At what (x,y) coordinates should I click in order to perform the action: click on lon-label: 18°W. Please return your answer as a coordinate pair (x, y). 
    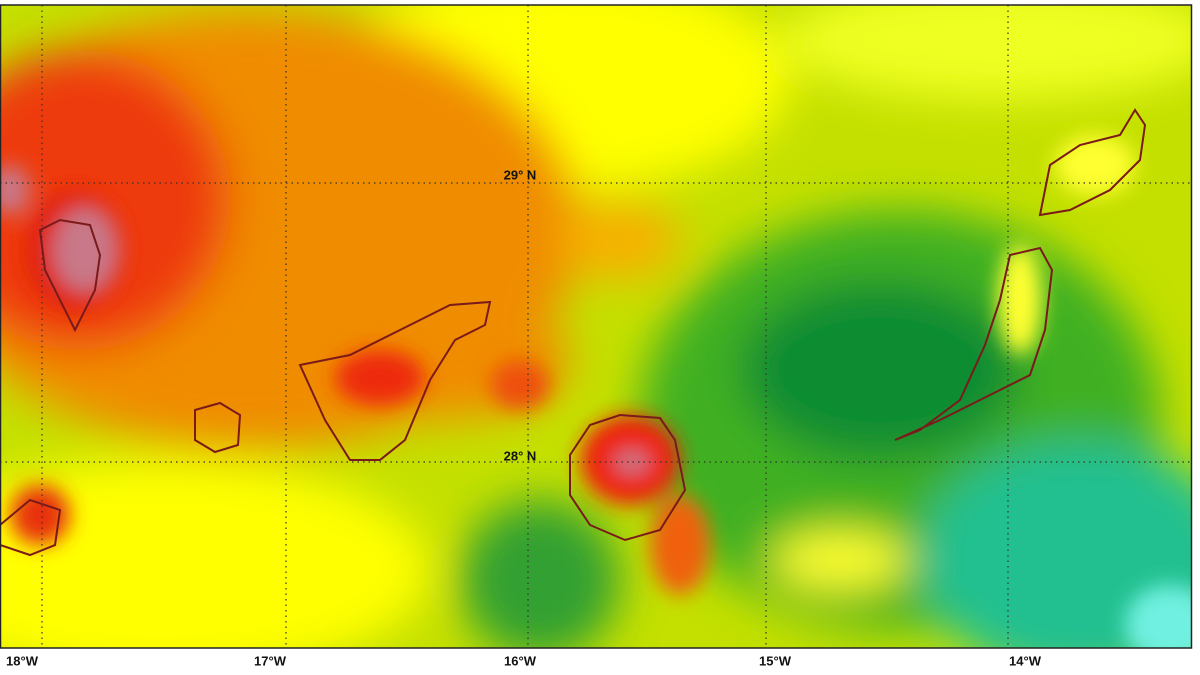
    Looking at the image, I should click on (22, 660).